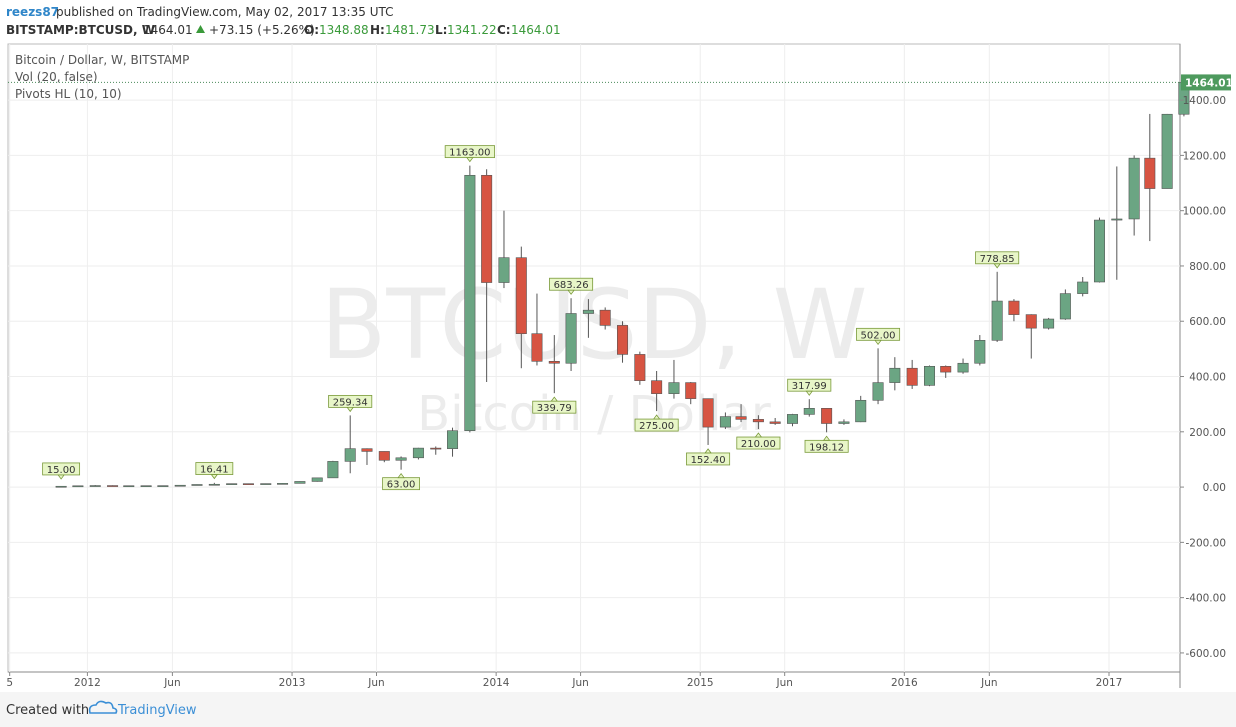 Image resolution: width=1236 pixels, height=727 pixels. Describe the element at coordinates (700, 683) in the screenshot. I see `x-tick-label: 2015` at that location.